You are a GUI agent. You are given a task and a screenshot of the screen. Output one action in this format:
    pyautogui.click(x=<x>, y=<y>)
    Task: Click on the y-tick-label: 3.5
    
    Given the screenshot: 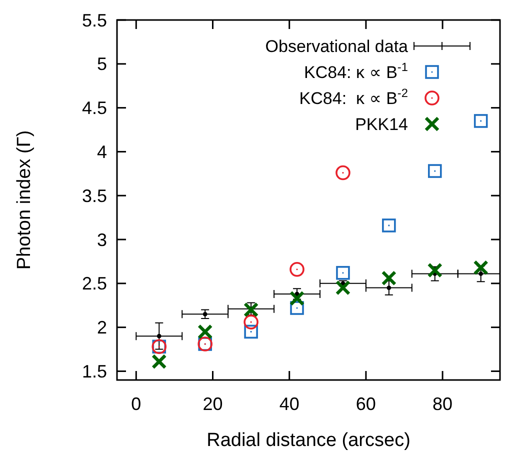 What is the action you would take?
    pyautogui.click(x=94, y=196)
    